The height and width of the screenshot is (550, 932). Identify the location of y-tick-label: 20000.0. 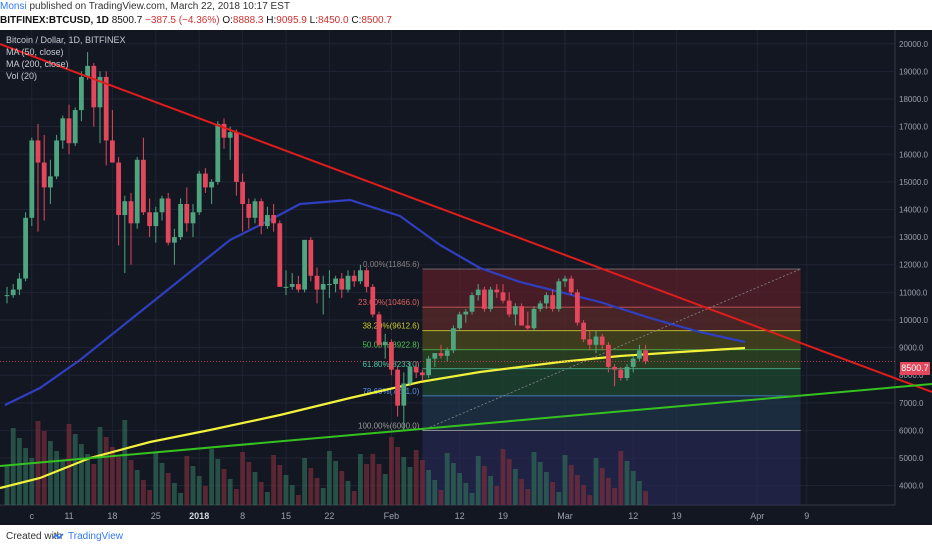
(913, 44).